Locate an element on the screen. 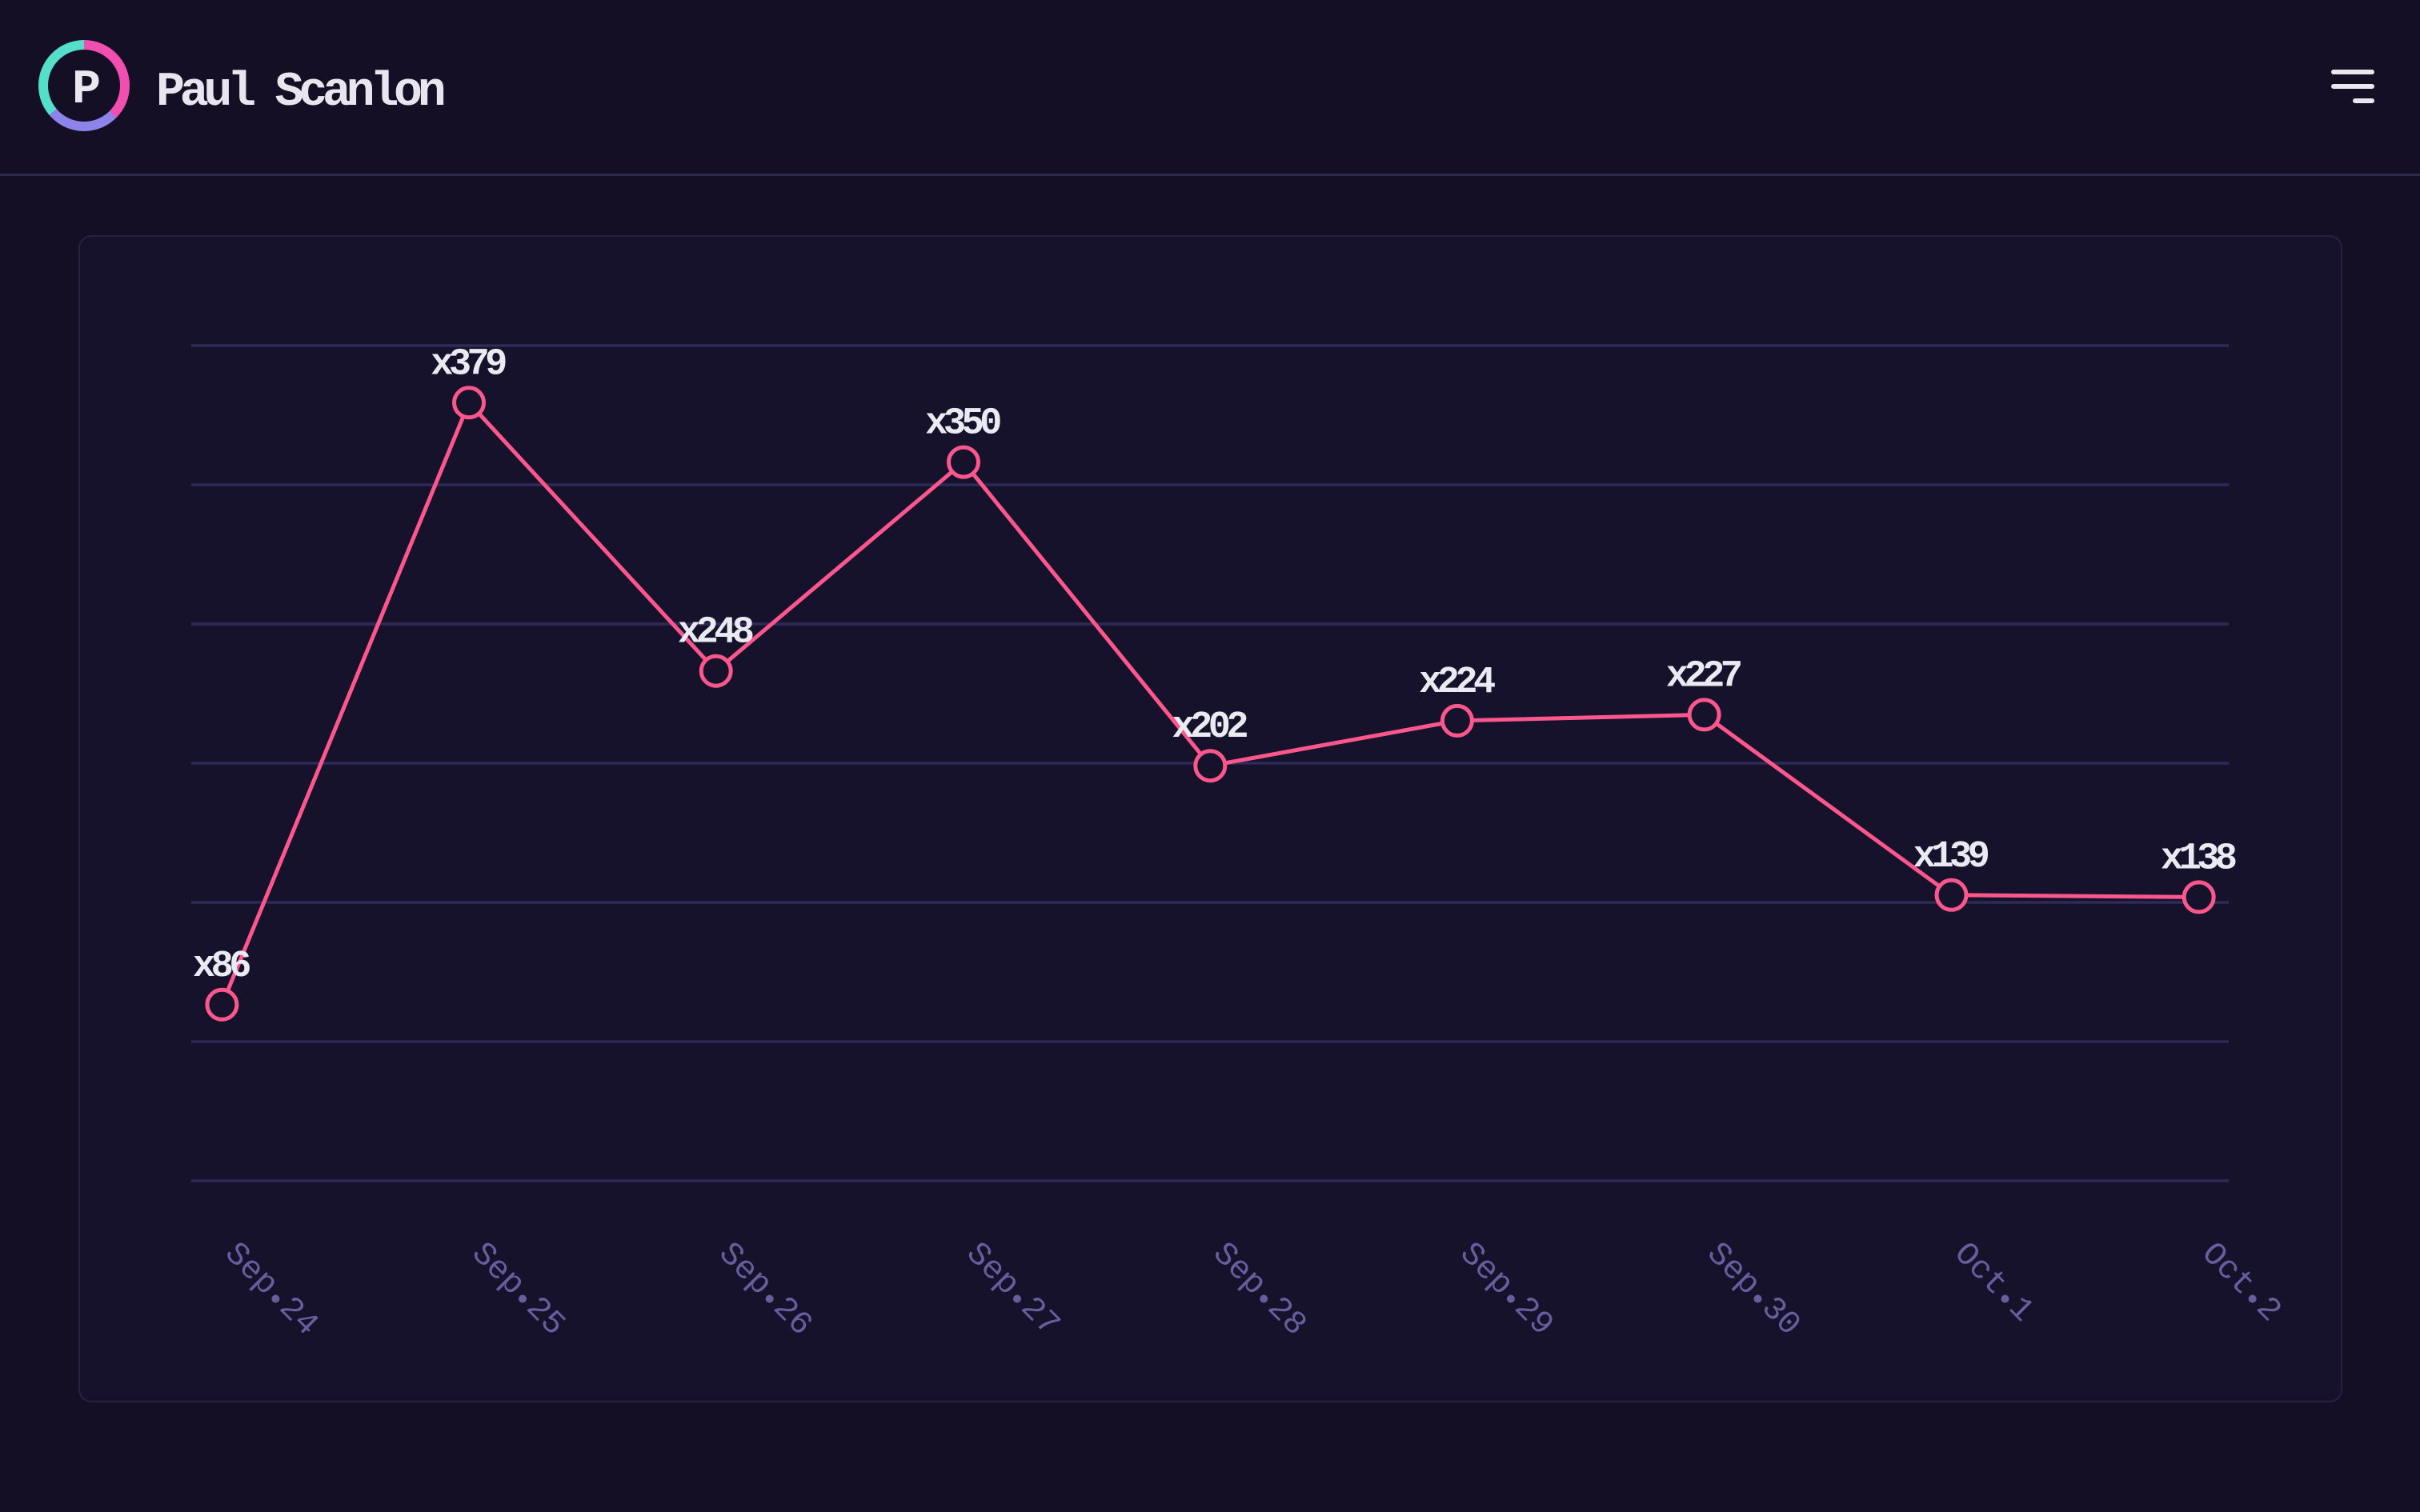 Image resolution: width=2420 pixels, height=1512 pixels. svg-text: Sep•27 is located at coordinates (1011, 1291).